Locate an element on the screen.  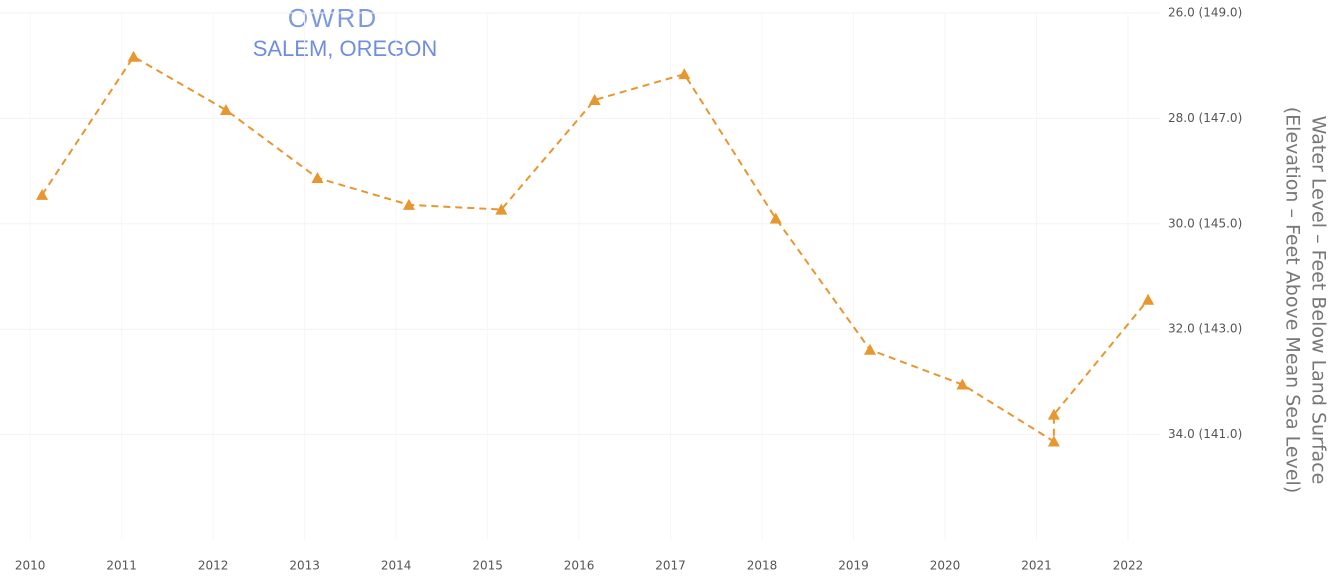
x-tick-label: 2021 is located at coordinates (1036, 566).